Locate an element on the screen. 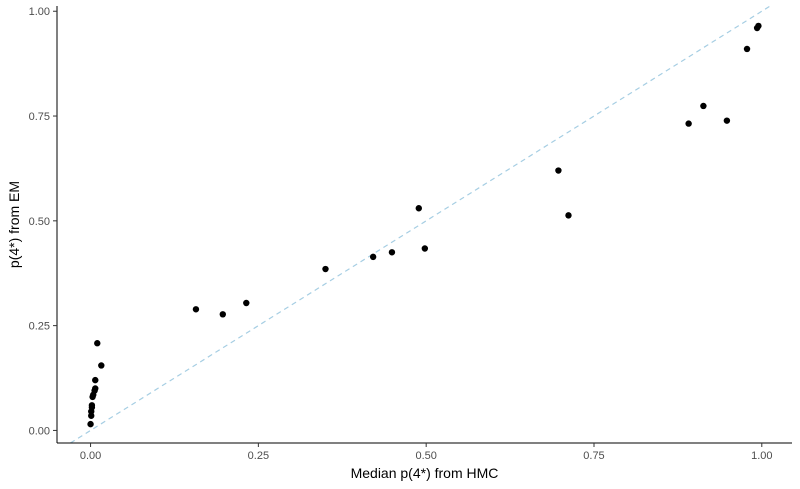 The width and height of the screenshot is (800, 489). y-axis-title: p(4*) from EM is located at coordinates (14, 224).